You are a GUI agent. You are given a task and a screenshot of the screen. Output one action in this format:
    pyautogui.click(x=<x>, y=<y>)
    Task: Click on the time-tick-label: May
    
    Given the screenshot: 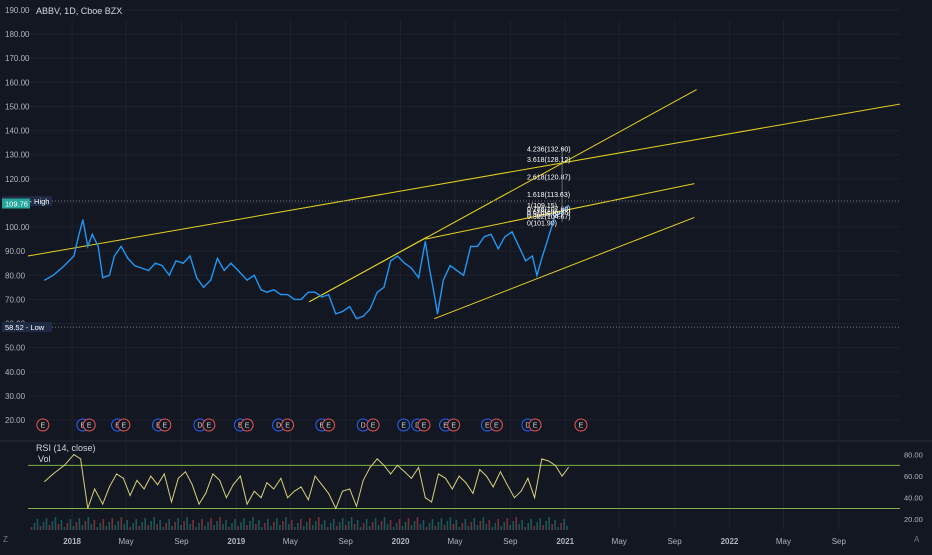 What is the action you would take?
    pyautogui.click(x=290, y=541)
    